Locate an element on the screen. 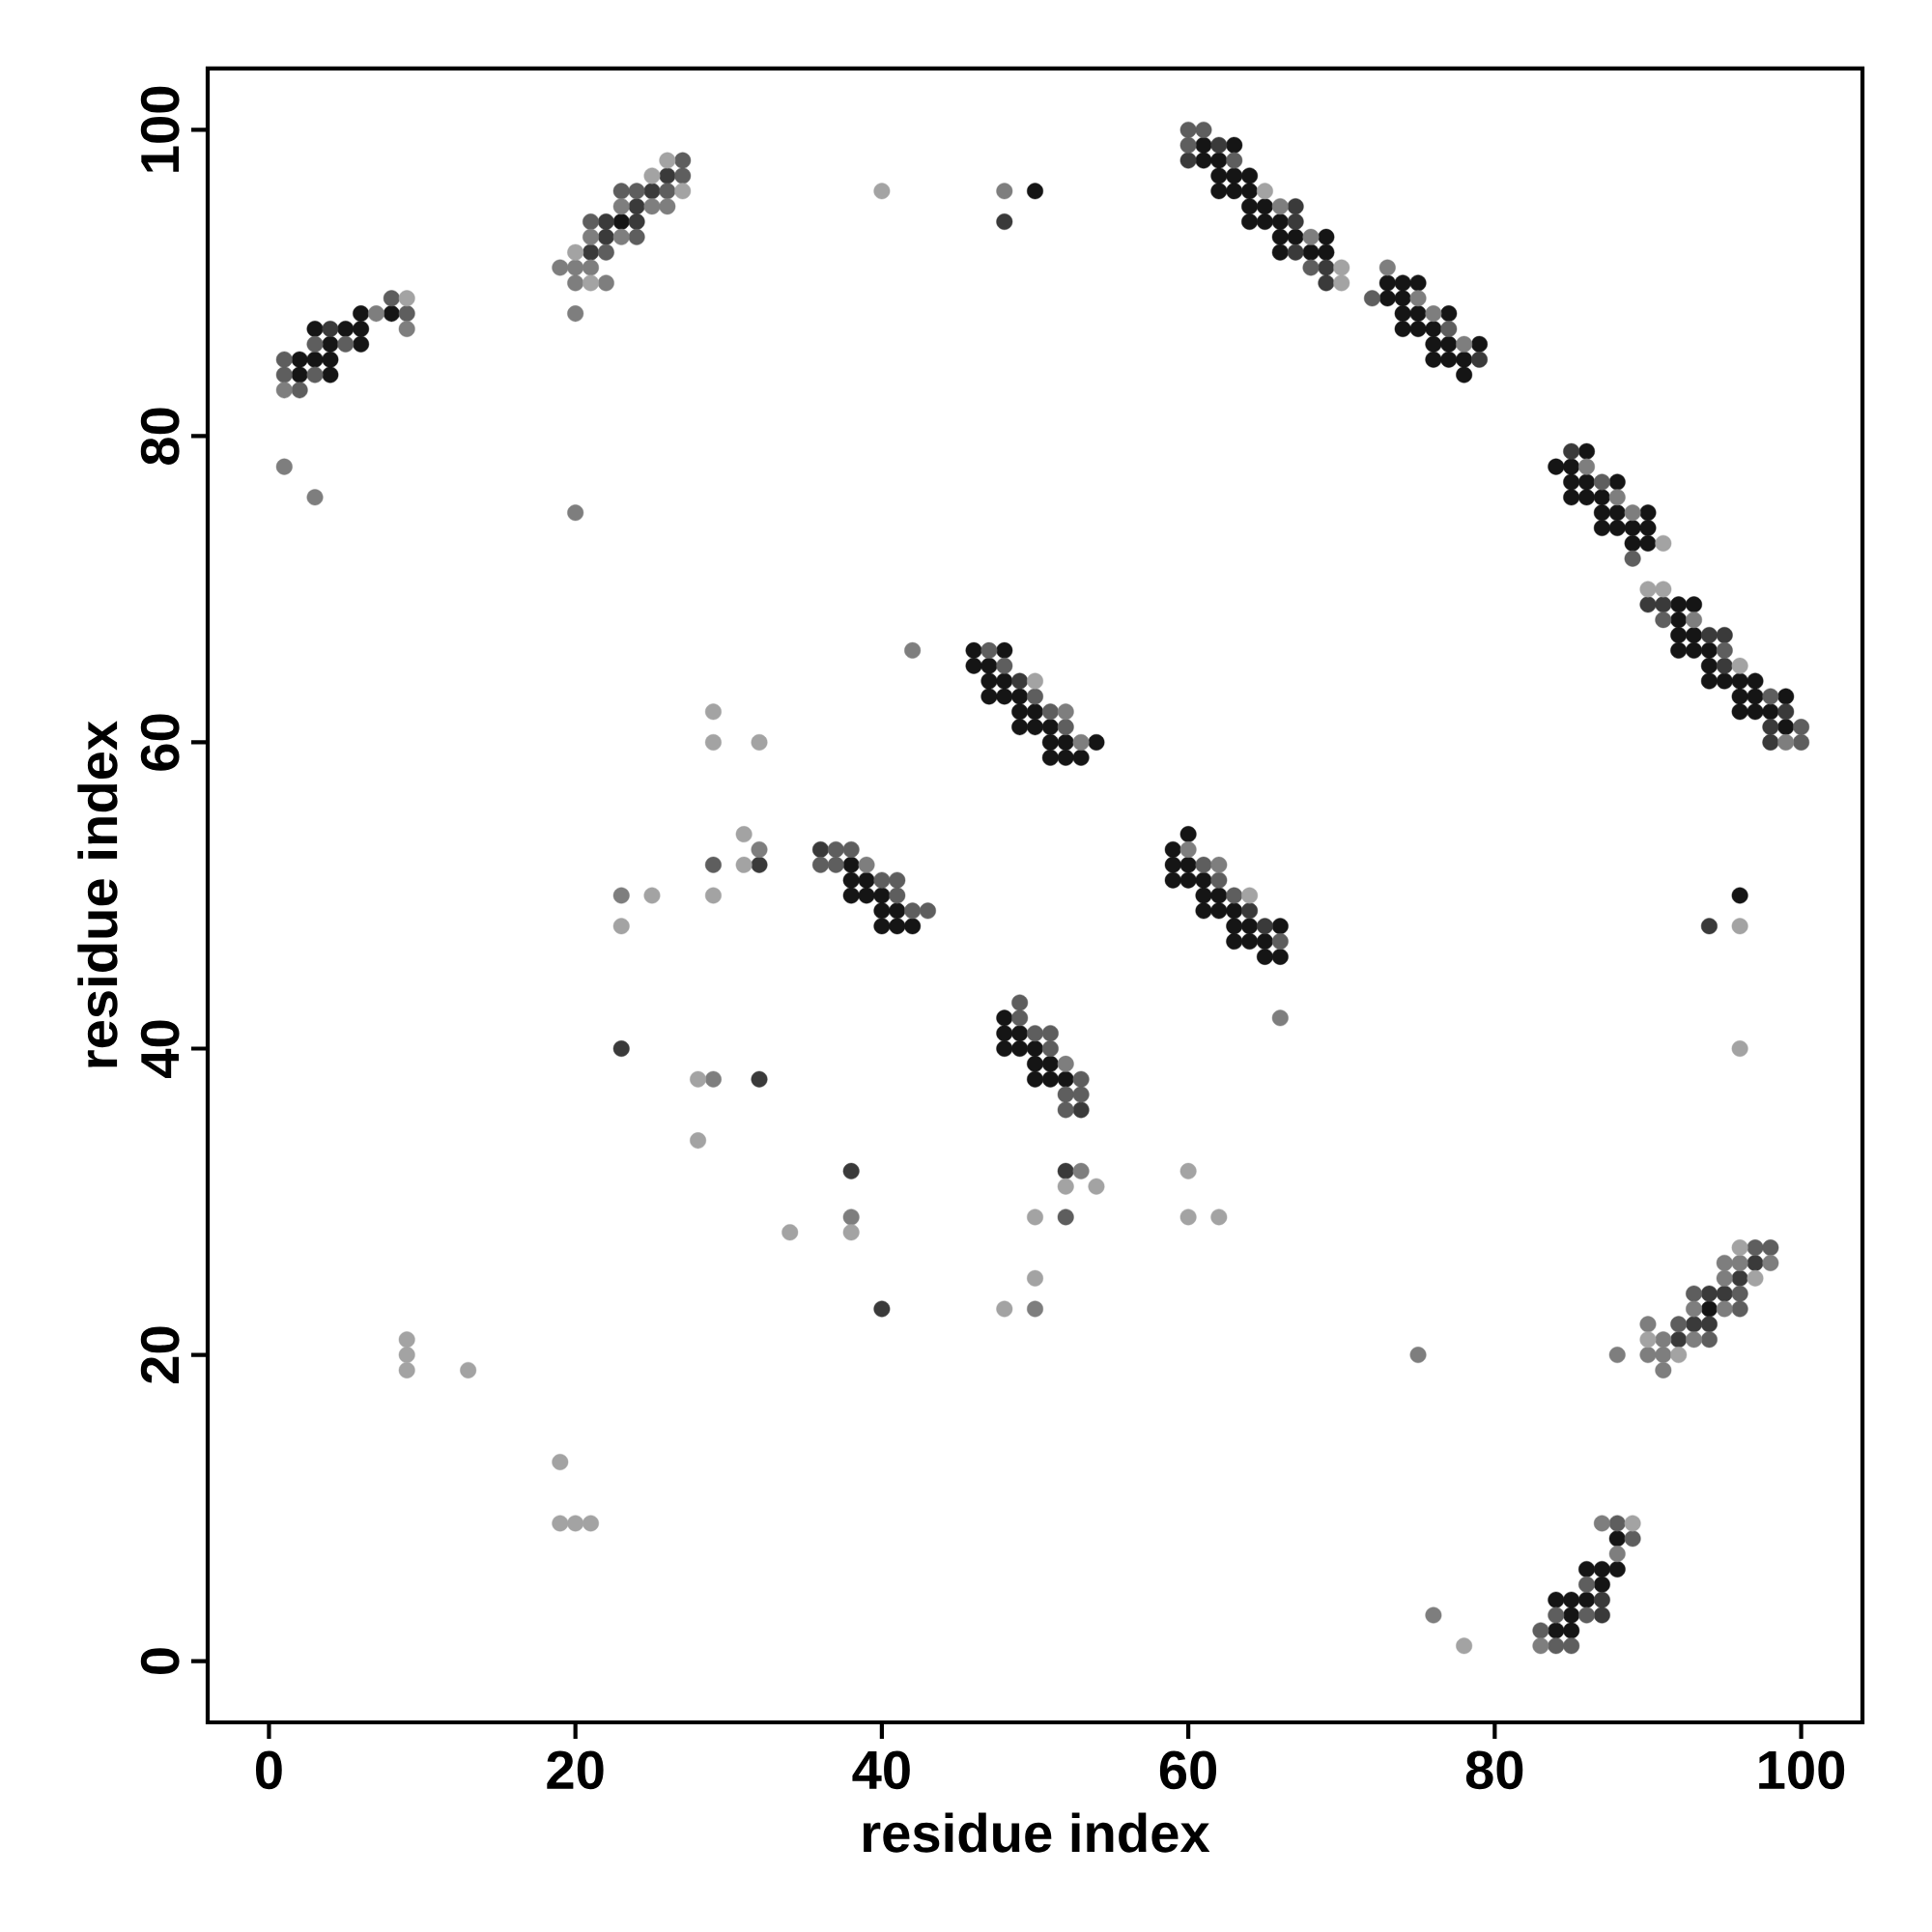  y-tick-label: 40 is located at coordinates (160, 1049).